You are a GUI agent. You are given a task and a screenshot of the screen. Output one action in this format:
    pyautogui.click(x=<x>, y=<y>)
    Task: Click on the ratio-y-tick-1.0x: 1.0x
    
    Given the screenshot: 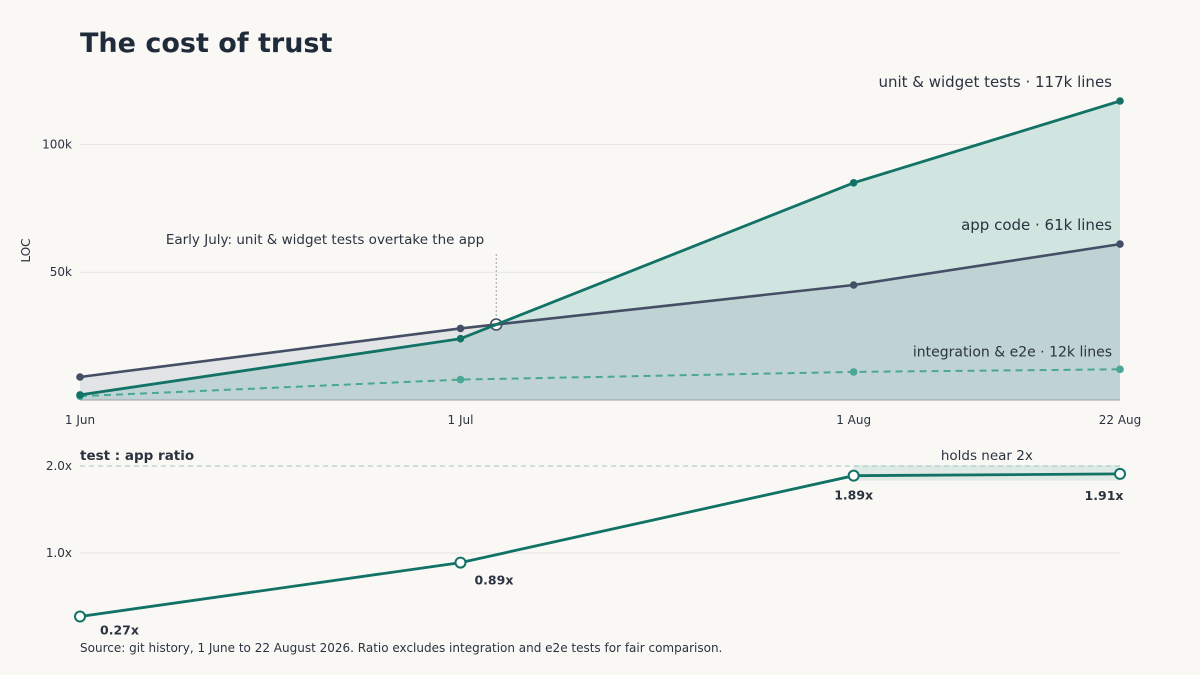 What is the action you would take?
    pyautogui.click(x=59, y=553)
    